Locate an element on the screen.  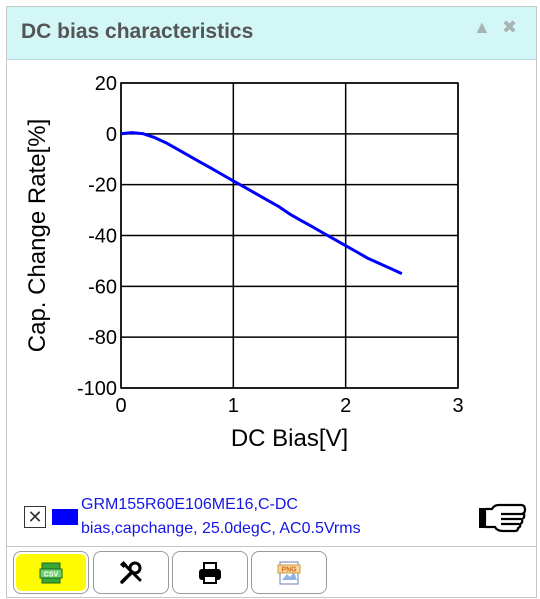
x-axis-label: DC Bias[V] is located at coordinates (289, 438).